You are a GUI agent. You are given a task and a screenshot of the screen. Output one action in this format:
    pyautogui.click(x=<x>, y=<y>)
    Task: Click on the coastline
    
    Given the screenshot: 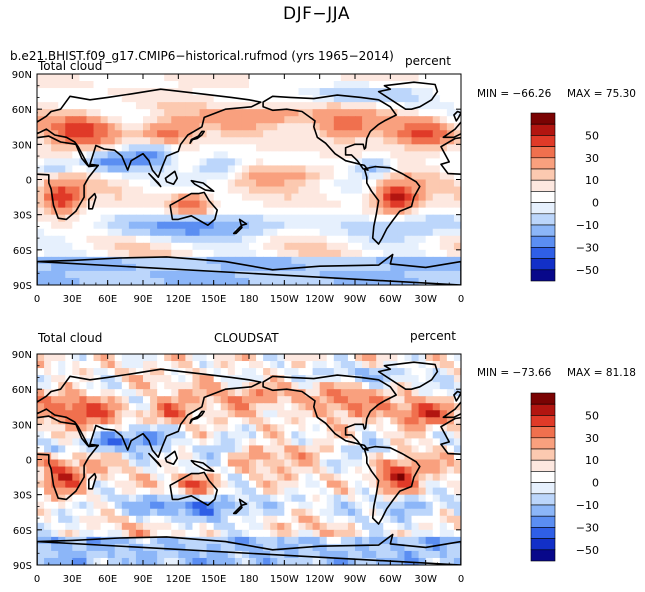 What is the action you would take?
    pyautogui.click(x=408, y=95)
    